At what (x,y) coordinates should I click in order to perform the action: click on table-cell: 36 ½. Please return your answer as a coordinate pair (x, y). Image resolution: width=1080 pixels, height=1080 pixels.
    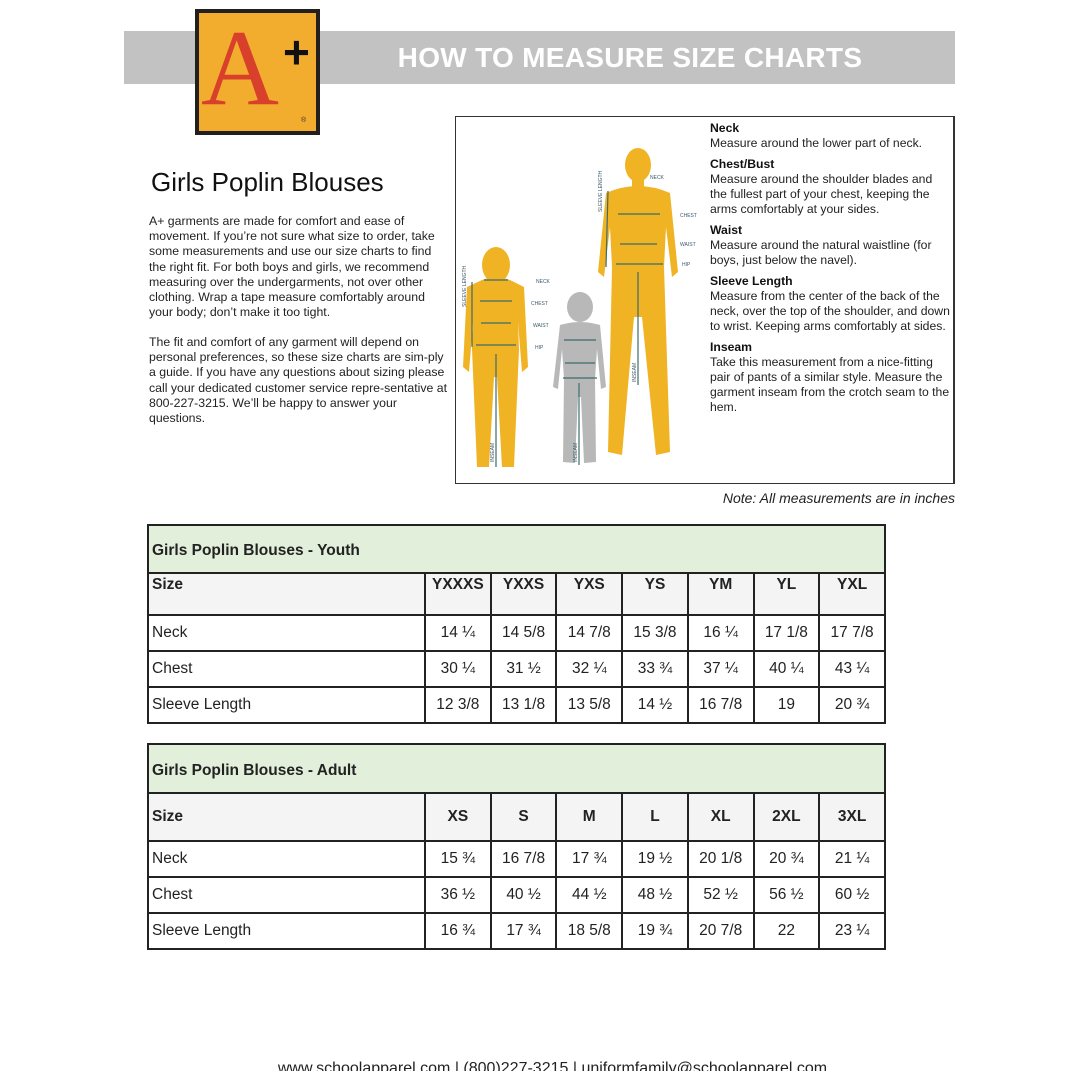
    Looking at the image, I should click on (458, 895).